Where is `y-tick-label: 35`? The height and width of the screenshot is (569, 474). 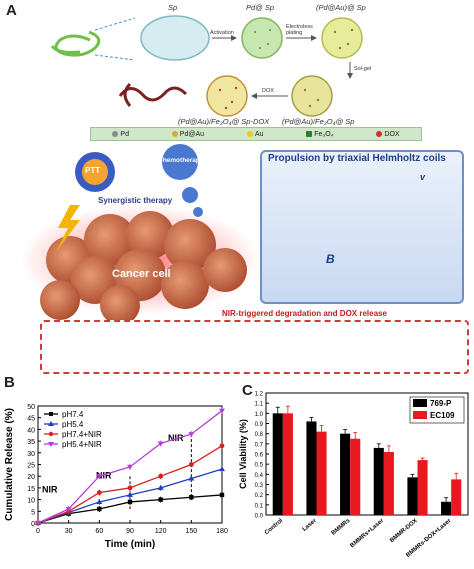
y-tick-label: 35 is located at coordinates (31, 442).